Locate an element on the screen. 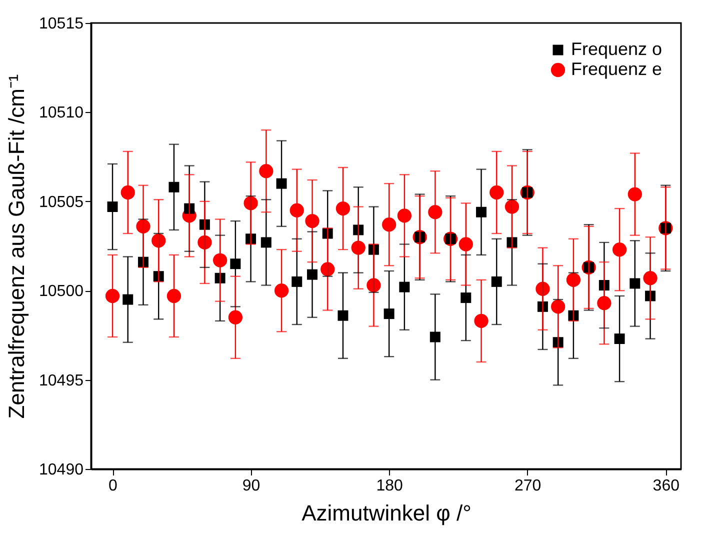 The image size is (714, 541). legend-label: Frequenz o is located at coordinates (616, 49).